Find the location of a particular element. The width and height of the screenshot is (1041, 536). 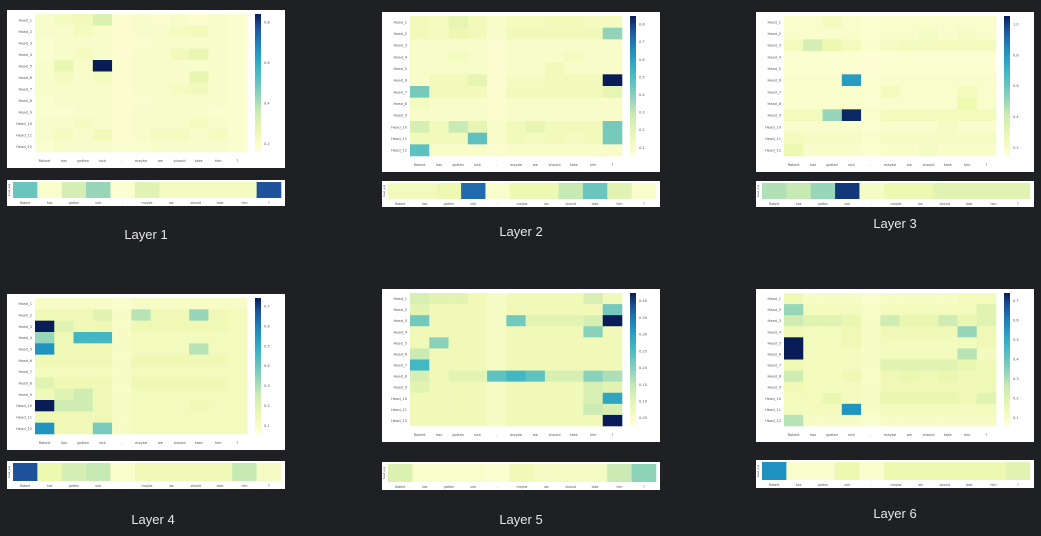

token-tick-label: take is located at coordinates (948, 435).